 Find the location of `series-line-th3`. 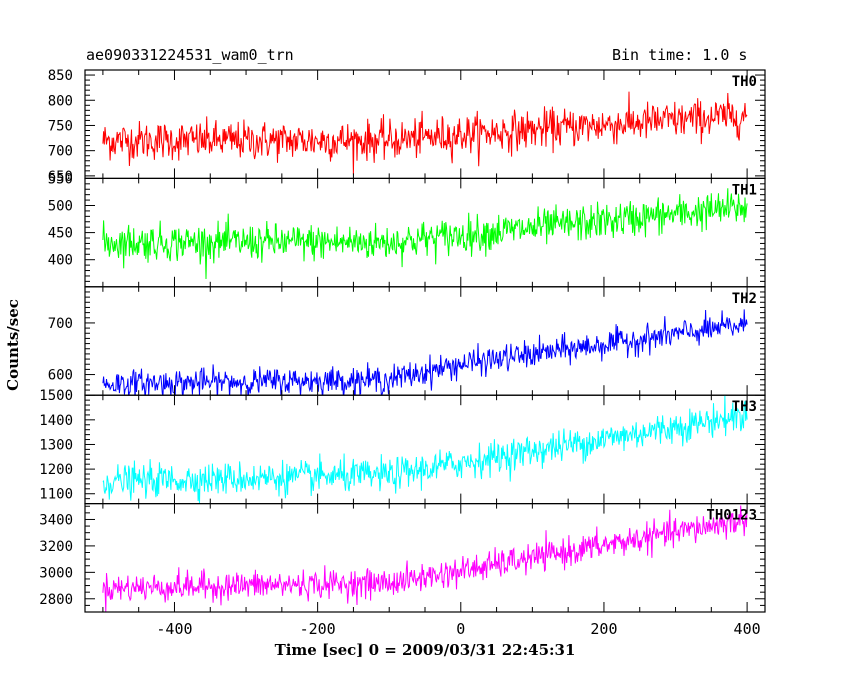

series-line-th3 is located at coordinates (425, 449).